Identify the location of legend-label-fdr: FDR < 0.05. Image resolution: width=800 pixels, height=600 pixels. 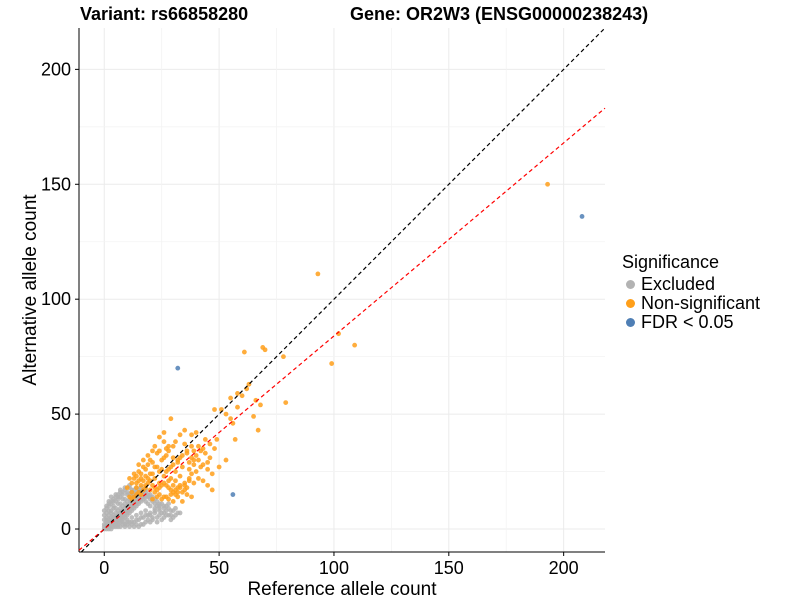
(687, 322).